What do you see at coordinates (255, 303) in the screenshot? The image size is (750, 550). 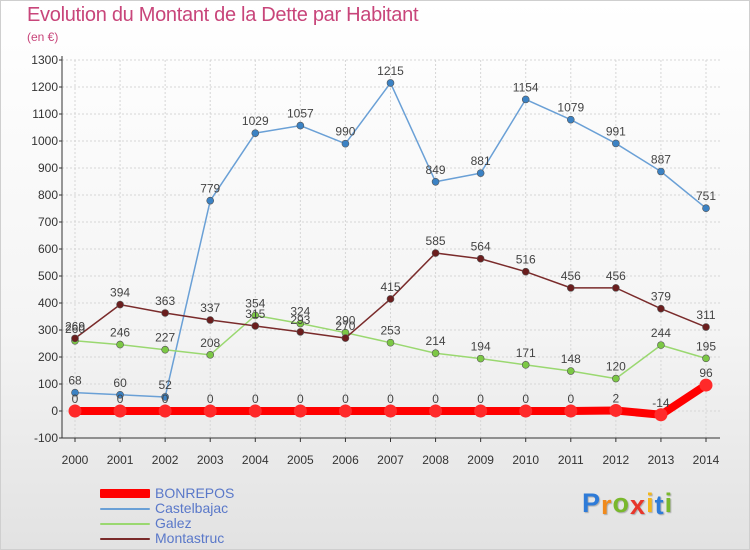 I see `data-label: 354` at bounding box center [255, 303].